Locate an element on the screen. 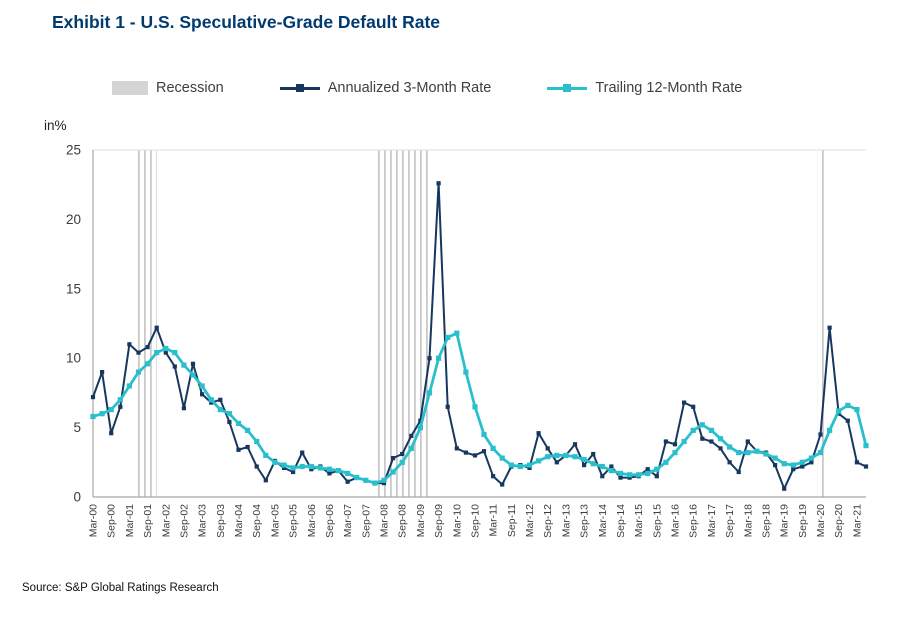 This screenshot has width=900, height=625. svg-text: Mar-04 is located at coordinates (239, 520).